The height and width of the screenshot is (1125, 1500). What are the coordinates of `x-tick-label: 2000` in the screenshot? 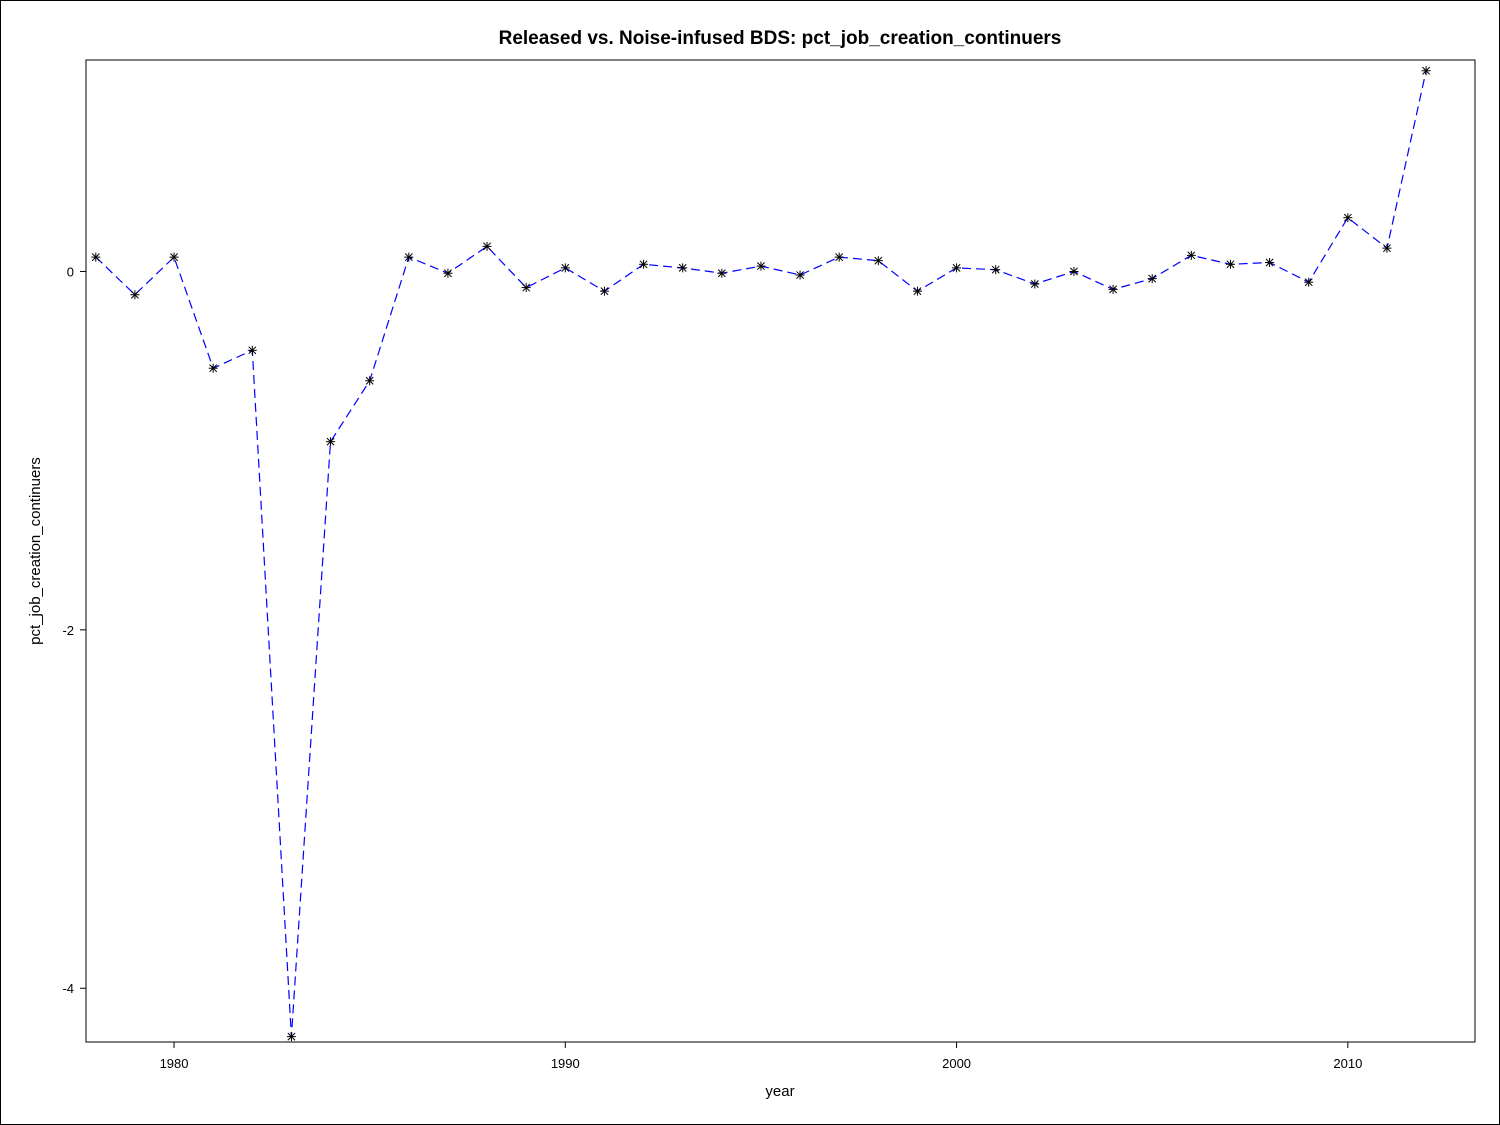 It's located at (956, 1063).